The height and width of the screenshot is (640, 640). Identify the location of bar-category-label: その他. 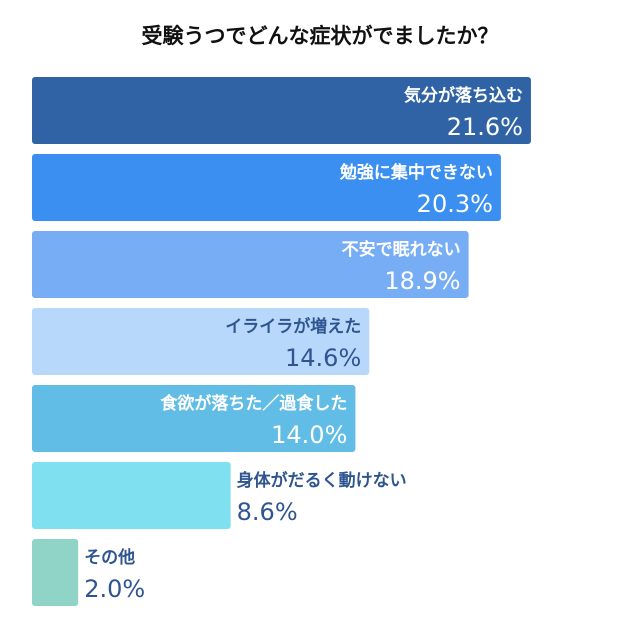
(109, 557).